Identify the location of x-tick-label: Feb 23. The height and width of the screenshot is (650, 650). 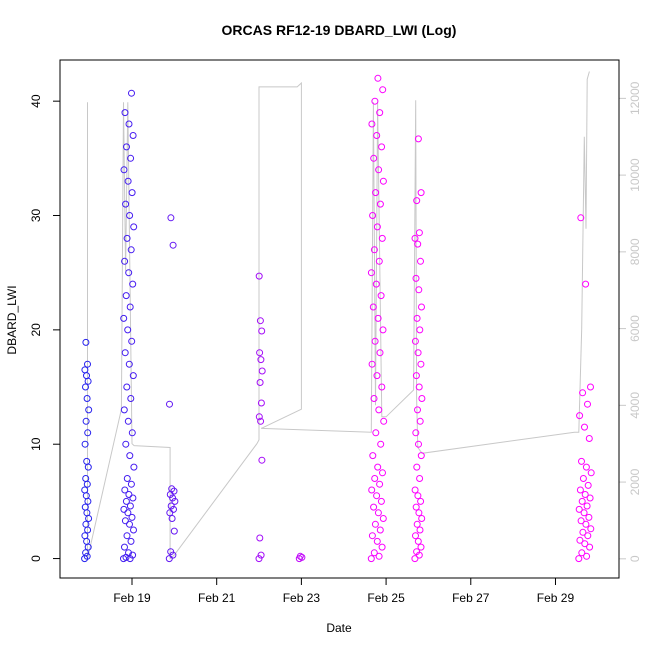
(302, 598).